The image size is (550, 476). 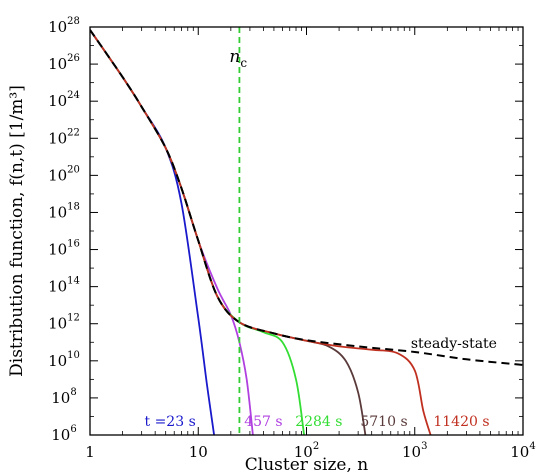 I want to click on y-tick-label: 10¹², so click(x=64, y=323).